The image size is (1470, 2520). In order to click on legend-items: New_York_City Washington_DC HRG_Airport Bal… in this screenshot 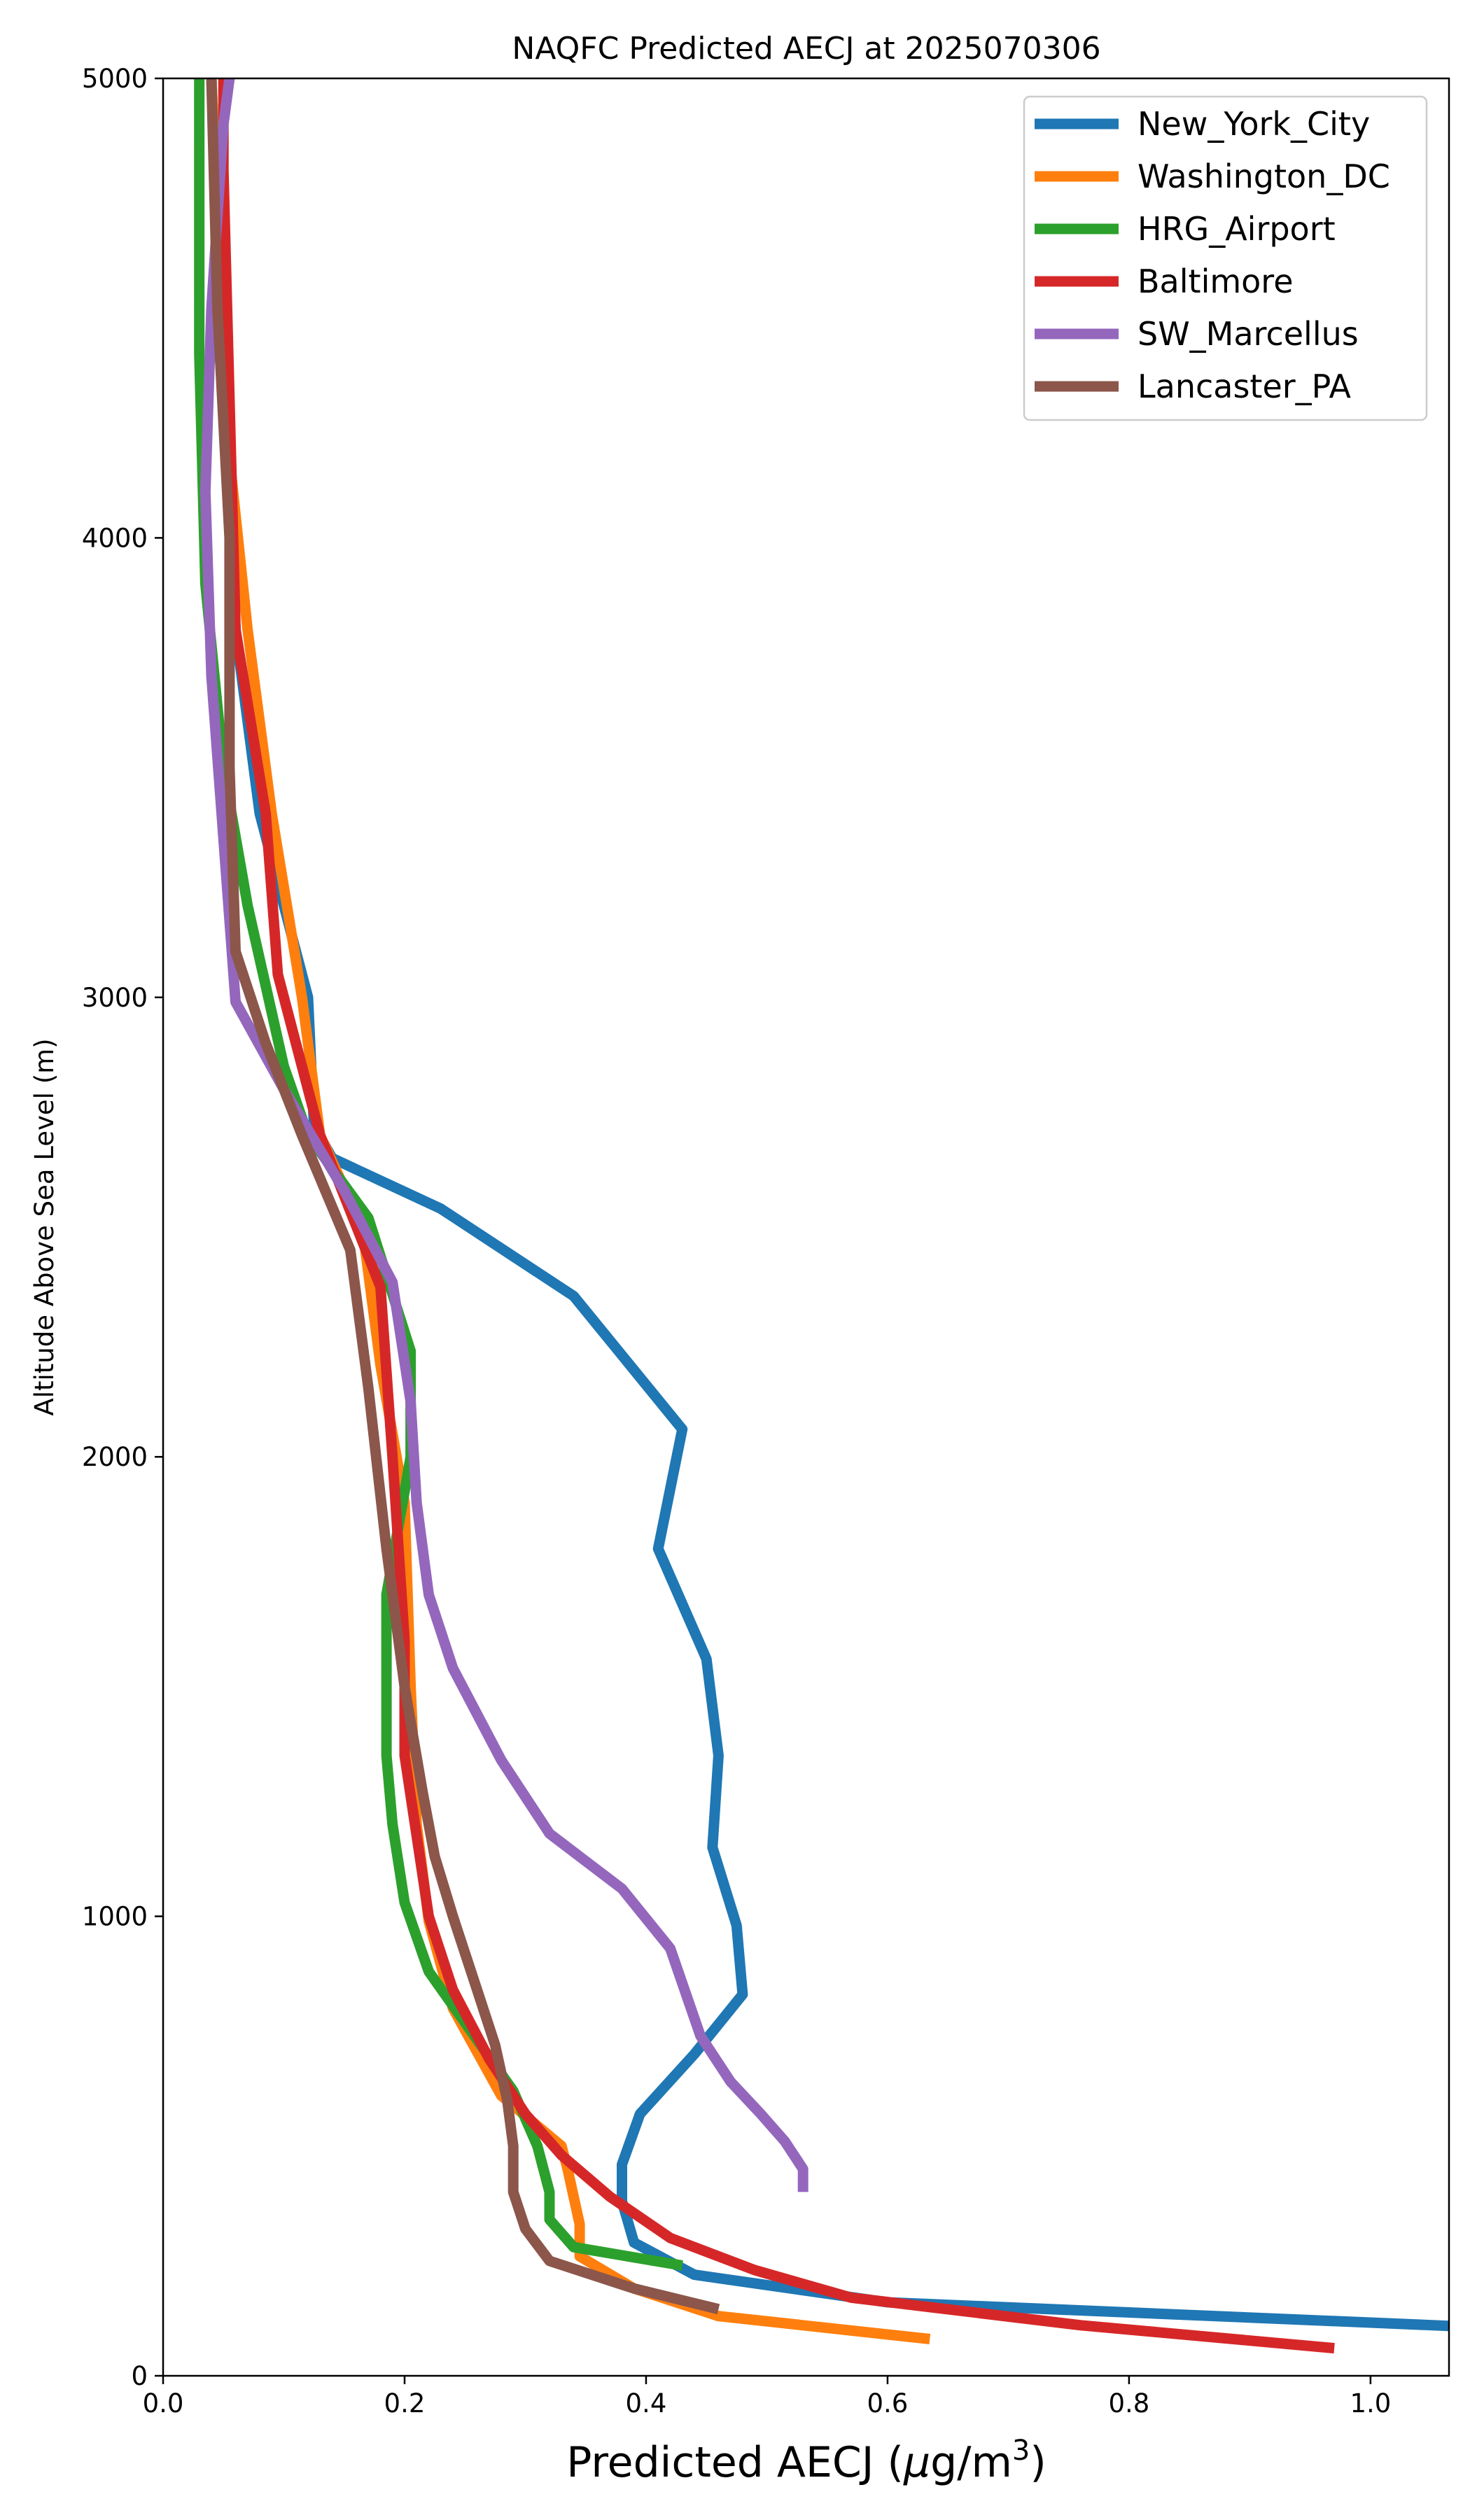, I will do `click(1212, 255)`.